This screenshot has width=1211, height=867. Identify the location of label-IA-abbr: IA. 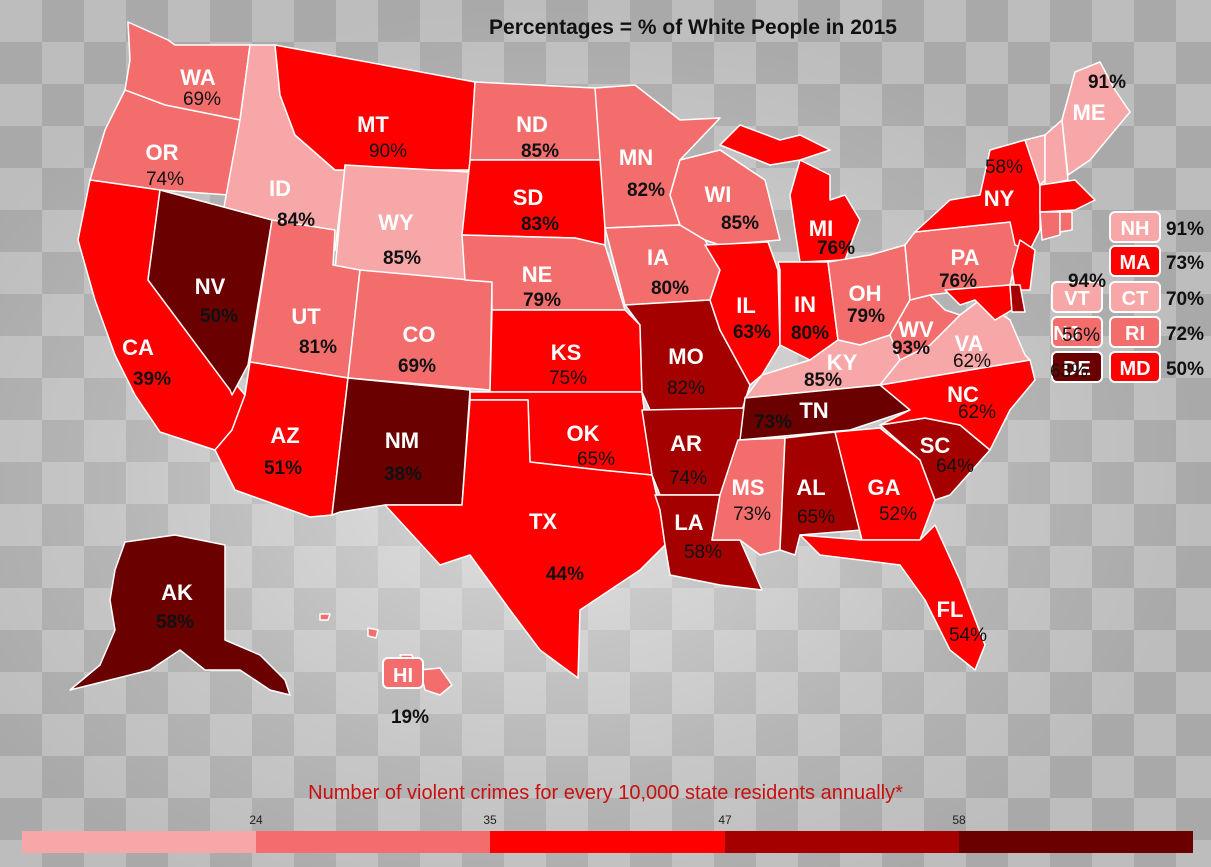
(658, 257).